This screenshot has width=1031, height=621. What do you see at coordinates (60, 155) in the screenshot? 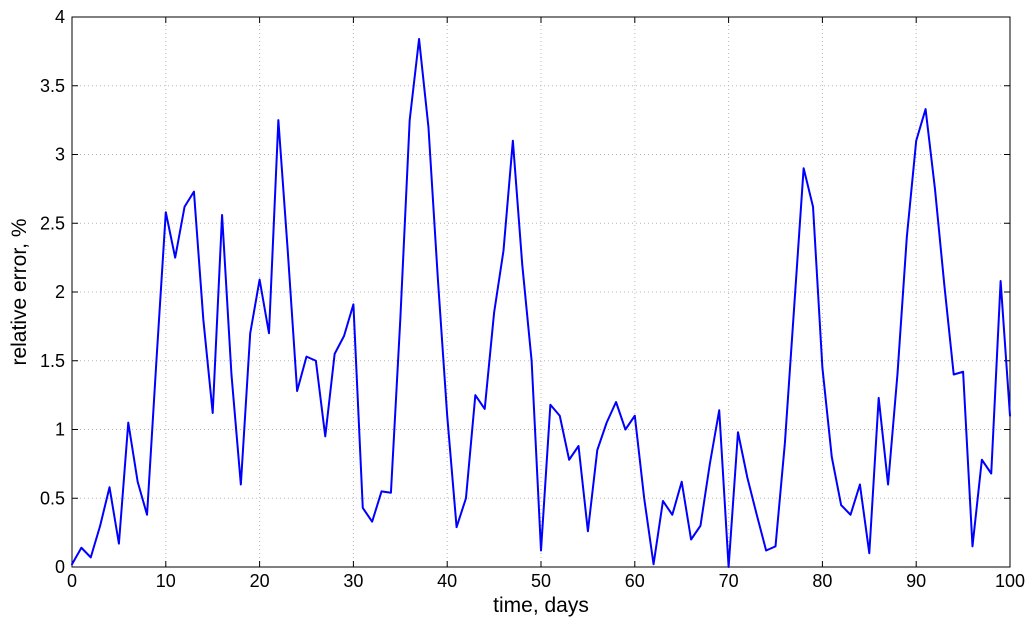
I see `y-tick-label: 3` at bounding box center [60, 155].